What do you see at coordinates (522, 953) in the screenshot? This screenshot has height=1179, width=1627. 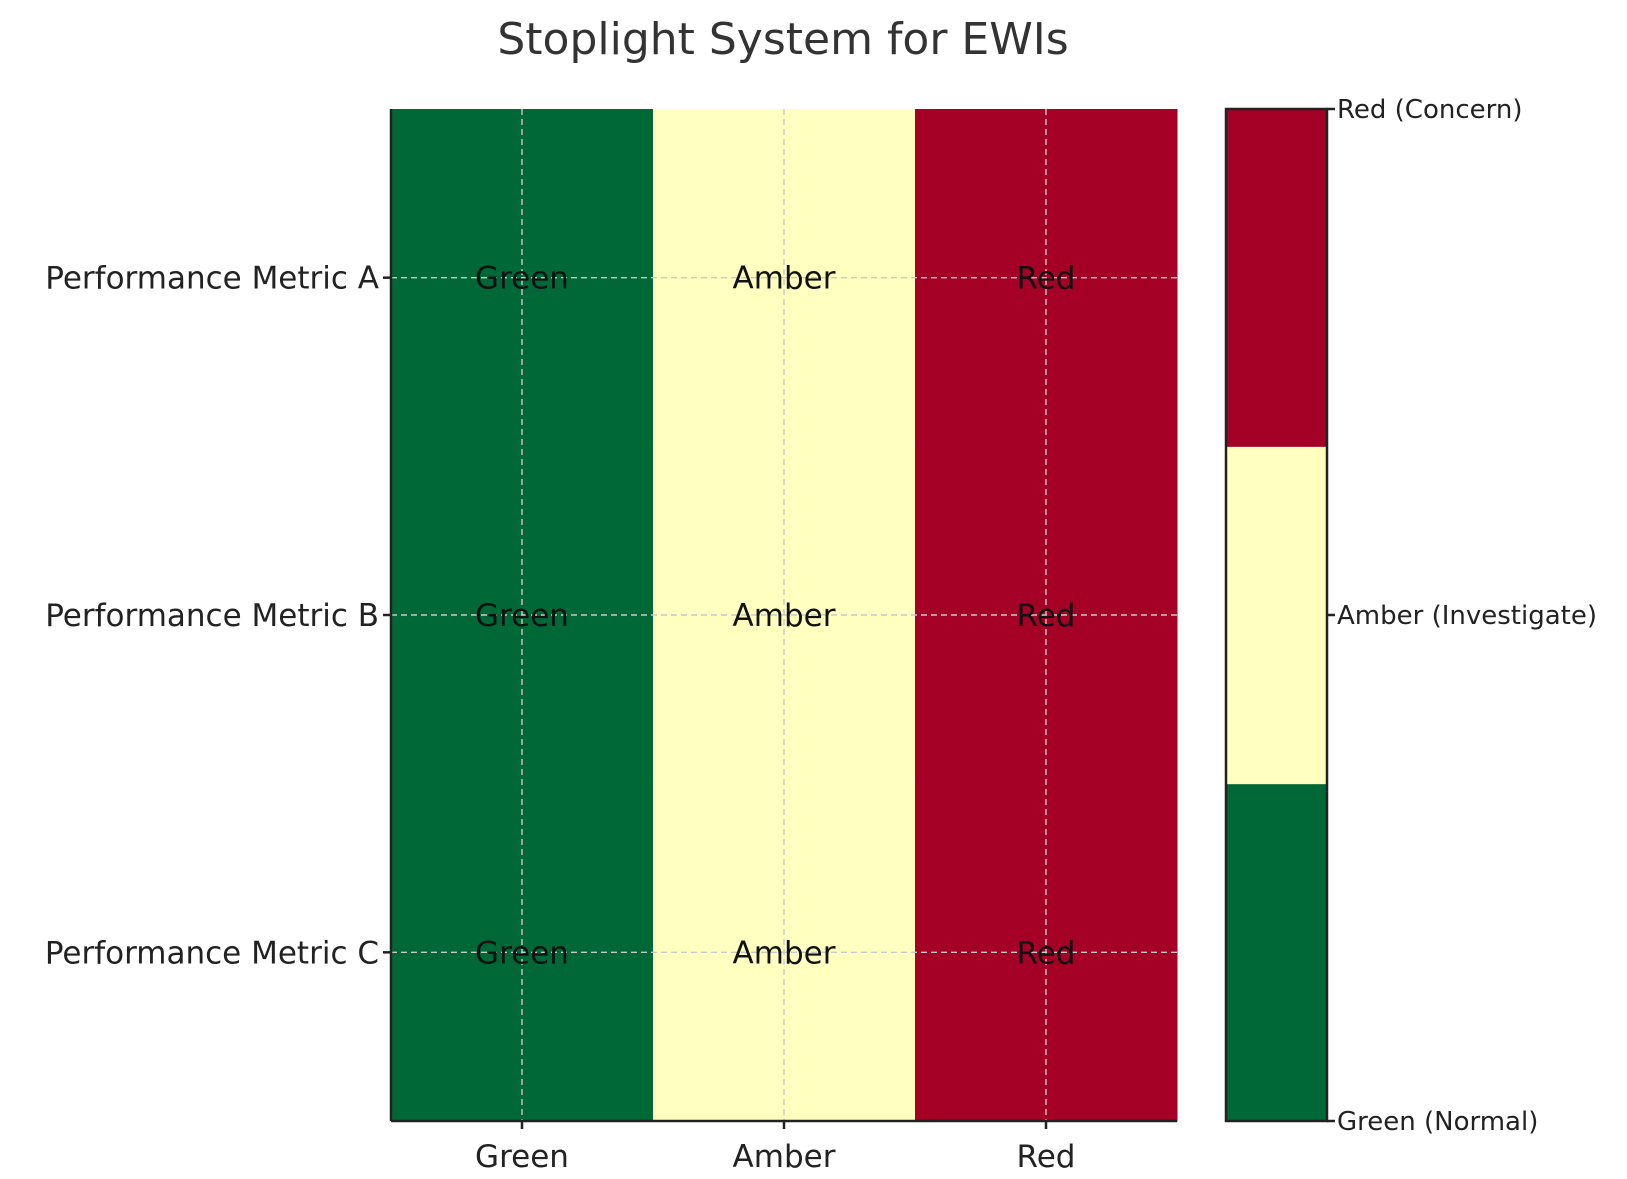 I see `cell-label-performance-metric-c-green: Green` at bounding box center [522, 953].